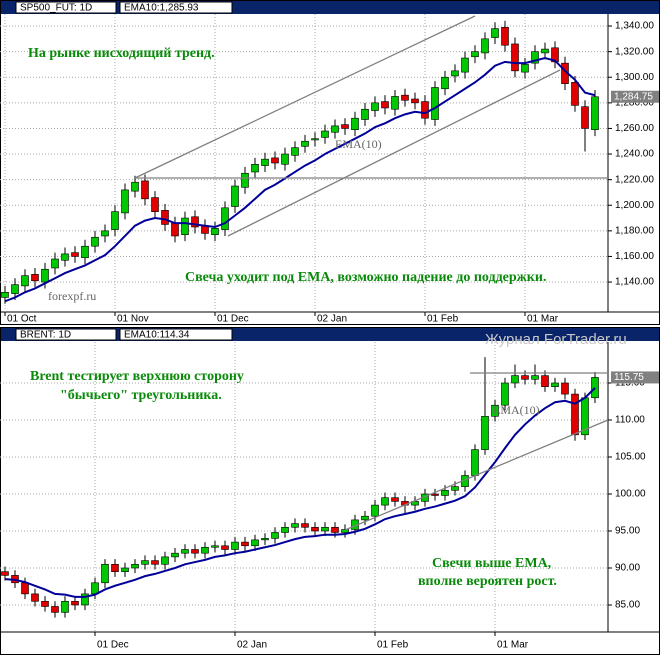 The height and width of the screenshot is (655, 660). I want to click on support-line, so click(476, 475).